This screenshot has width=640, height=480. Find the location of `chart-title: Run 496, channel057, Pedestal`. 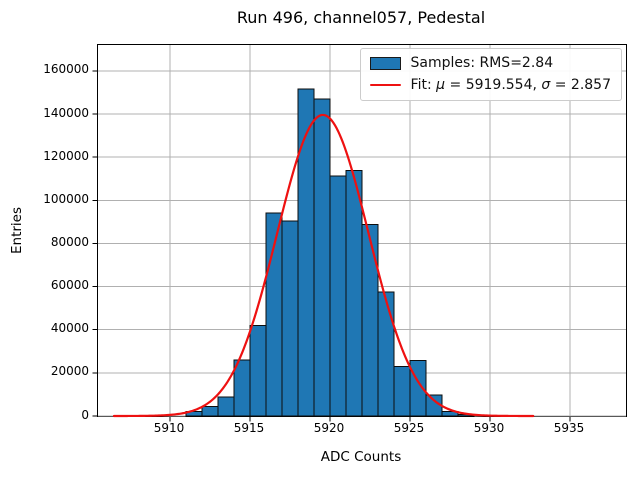

chart-title: Run 496, channel057, Pedestal is located at coordinates (361, 17).